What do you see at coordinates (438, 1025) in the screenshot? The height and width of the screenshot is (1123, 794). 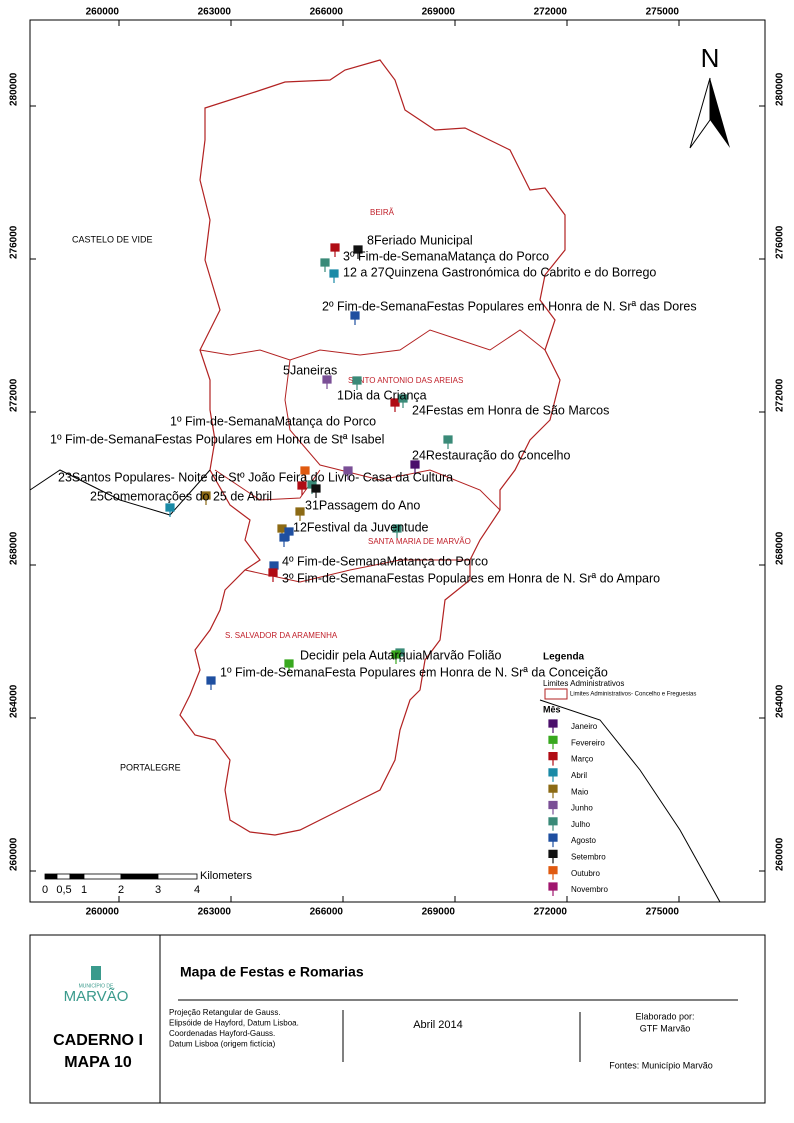 I see `date: Abril 2014` at bounding box center [438, 1025].